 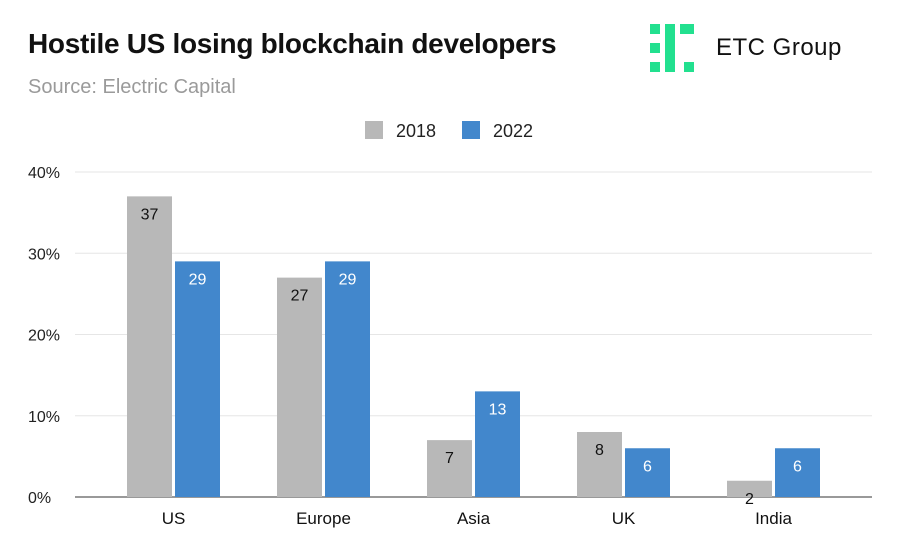 I want to click on brand-logo: ETC Group, so click(x=746, y=48).